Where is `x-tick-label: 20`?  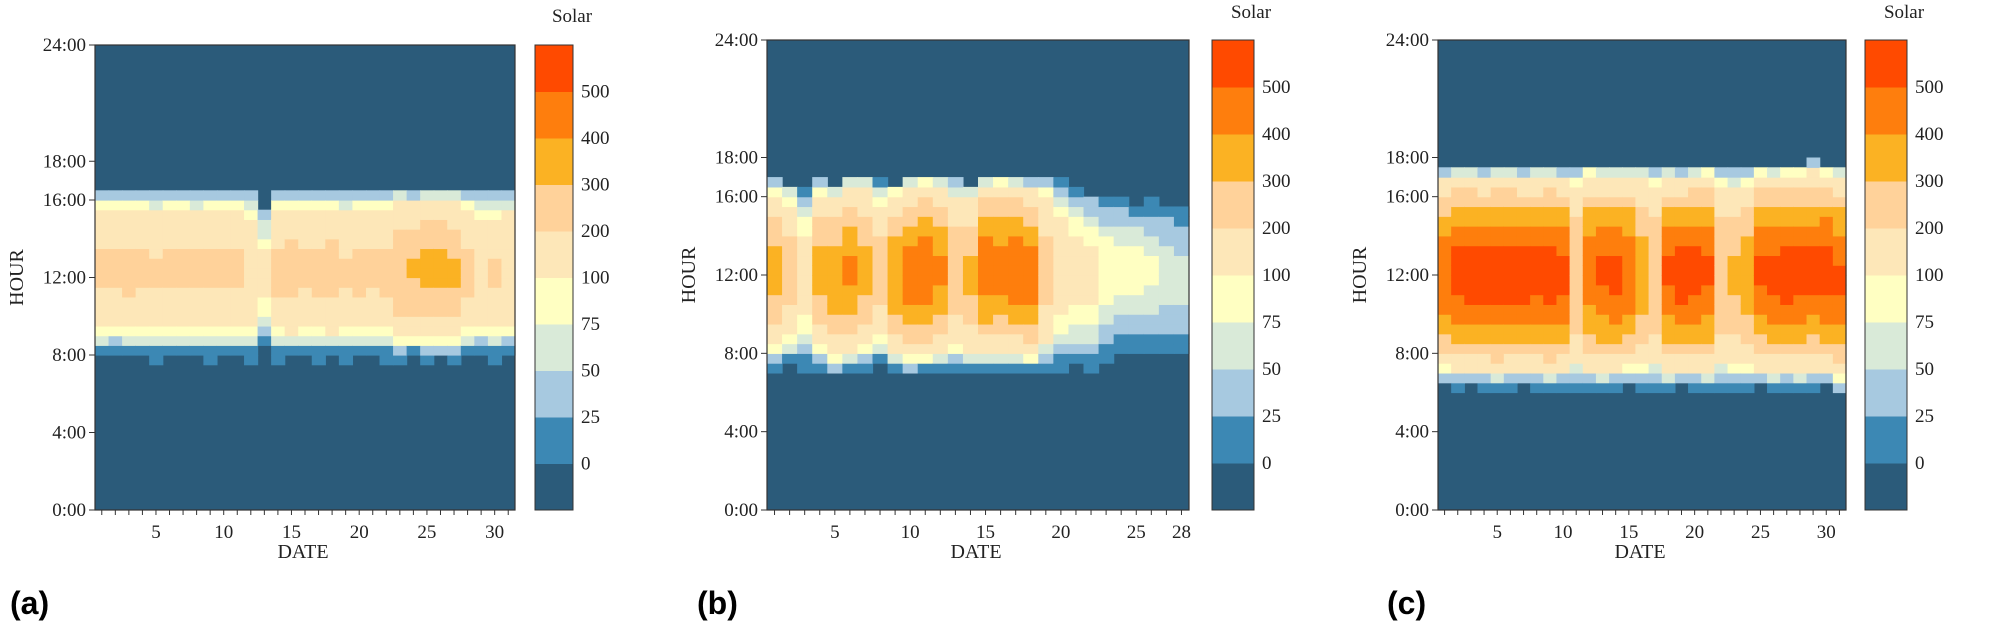 x-tick-label: 20 is located at coordinates (1060, 532).